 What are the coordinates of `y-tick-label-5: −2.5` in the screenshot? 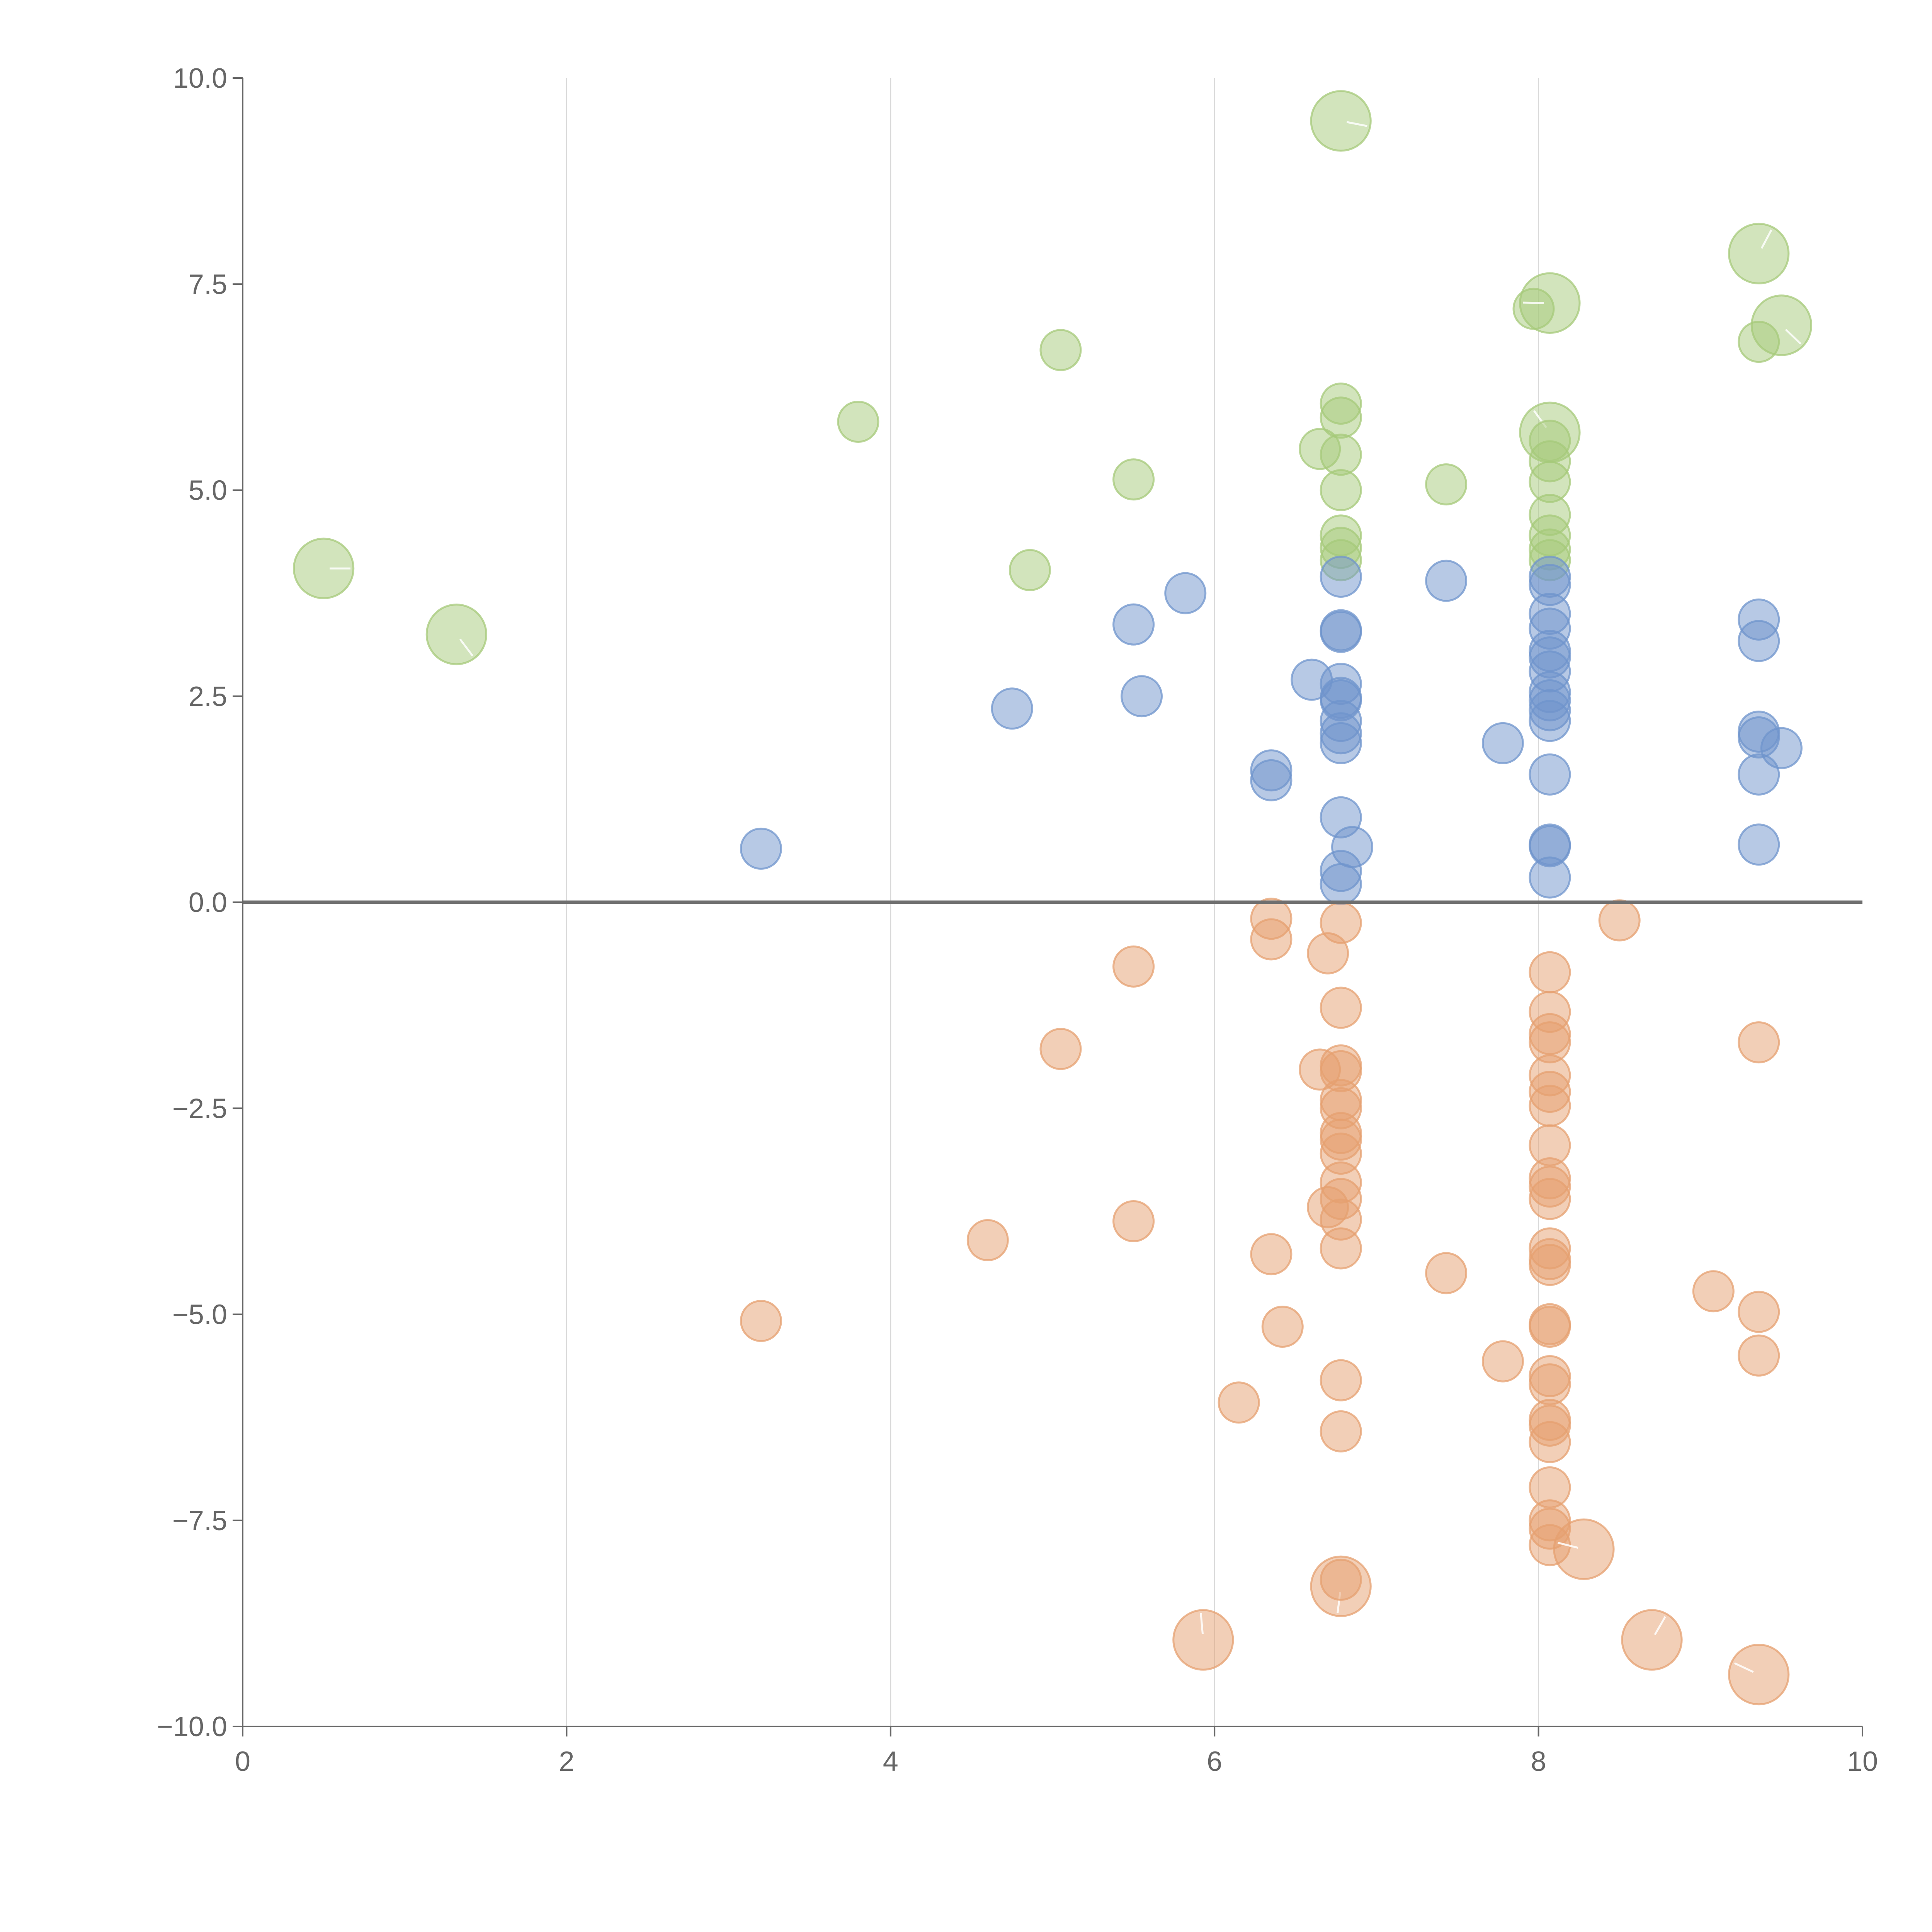 It's located at (200, 1108).